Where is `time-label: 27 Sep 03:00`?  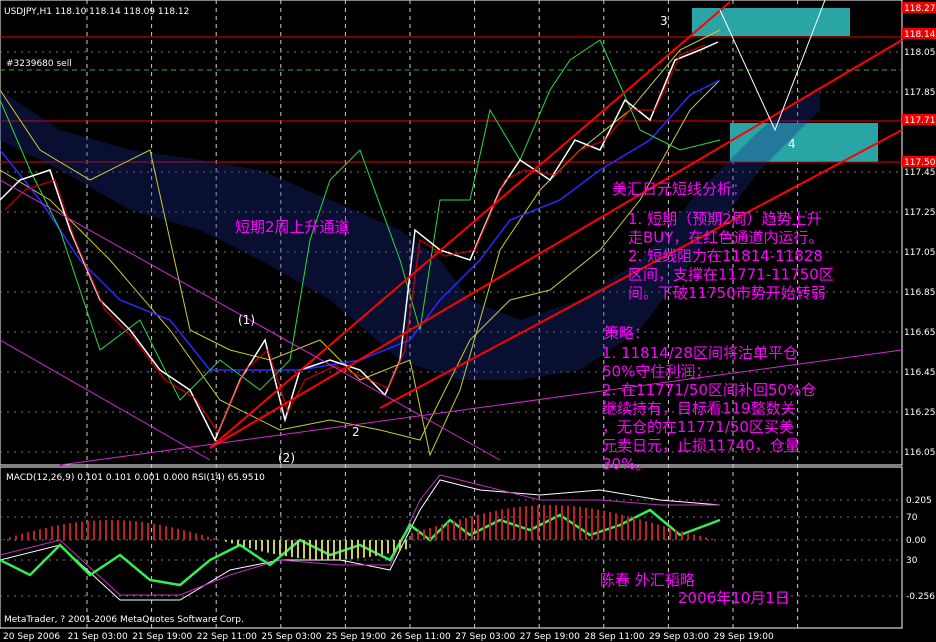 time-label: 27 Sep 03:00 is located at coordinates (485, 637).